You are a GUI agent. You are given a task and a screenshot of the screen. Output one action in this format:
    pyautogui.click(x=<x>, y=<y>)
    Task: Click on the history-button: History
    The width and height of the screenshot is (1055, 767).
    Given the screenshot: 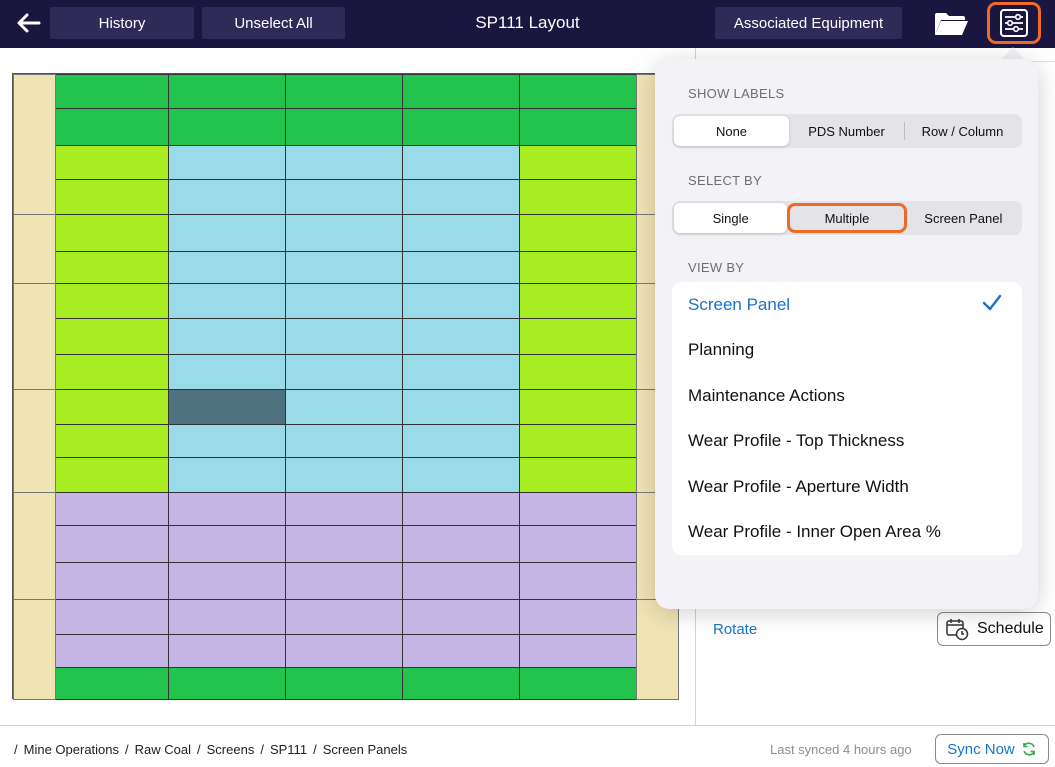 What is the action you would take?
    pyautogui.click(x=122, y=23)
    